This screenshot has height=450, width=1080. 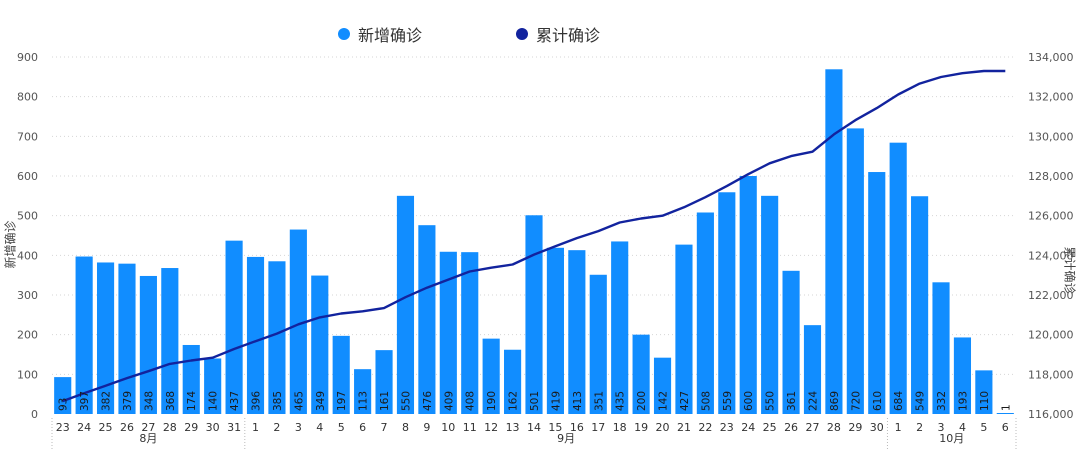 I want to click on x-tick-label: 17, so click(x=598, y=427).